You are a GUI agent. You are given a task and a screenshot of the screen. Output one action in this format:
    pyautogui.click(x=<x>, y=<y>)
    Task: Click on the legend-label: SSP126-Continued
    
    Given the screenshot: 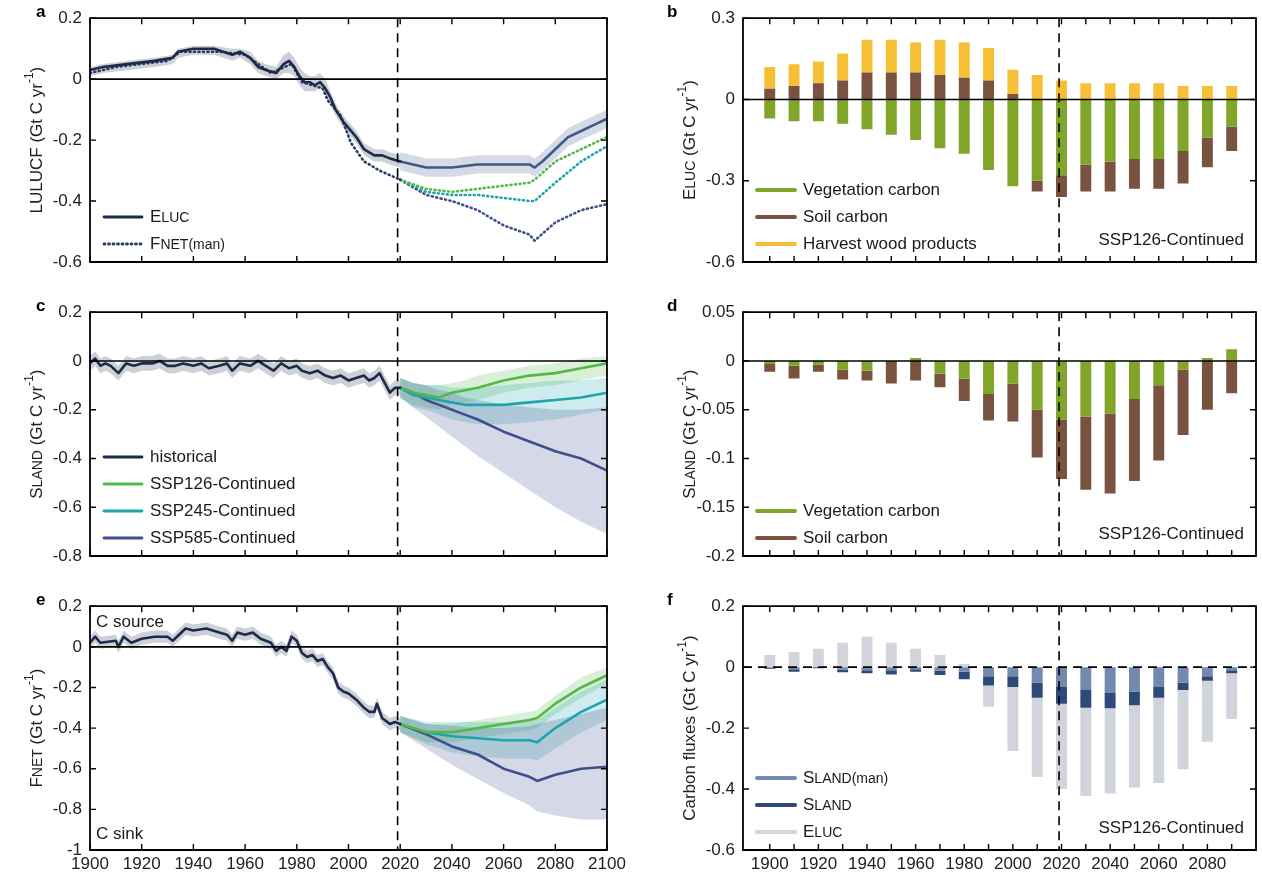 What is the action you would take?
    pyautogui.click(x=223, y=483)
    